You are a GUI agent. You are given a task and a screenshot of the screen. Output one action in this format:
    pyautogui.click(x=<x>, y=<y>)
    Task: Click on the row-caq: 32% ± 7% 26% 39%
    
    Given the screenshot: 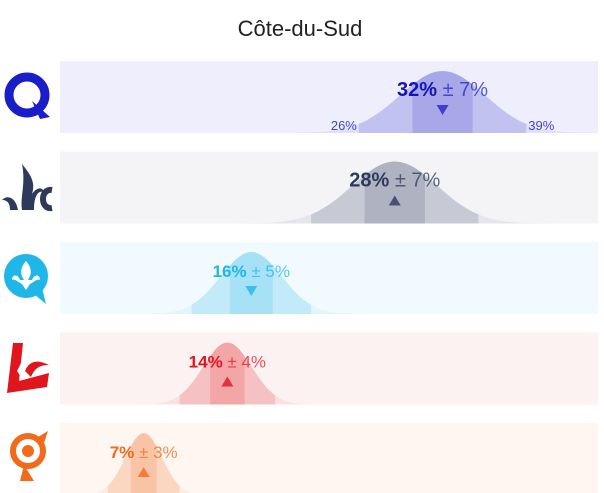 What is the action you would take?
    pyautogui.click(x=329, y=97)
    